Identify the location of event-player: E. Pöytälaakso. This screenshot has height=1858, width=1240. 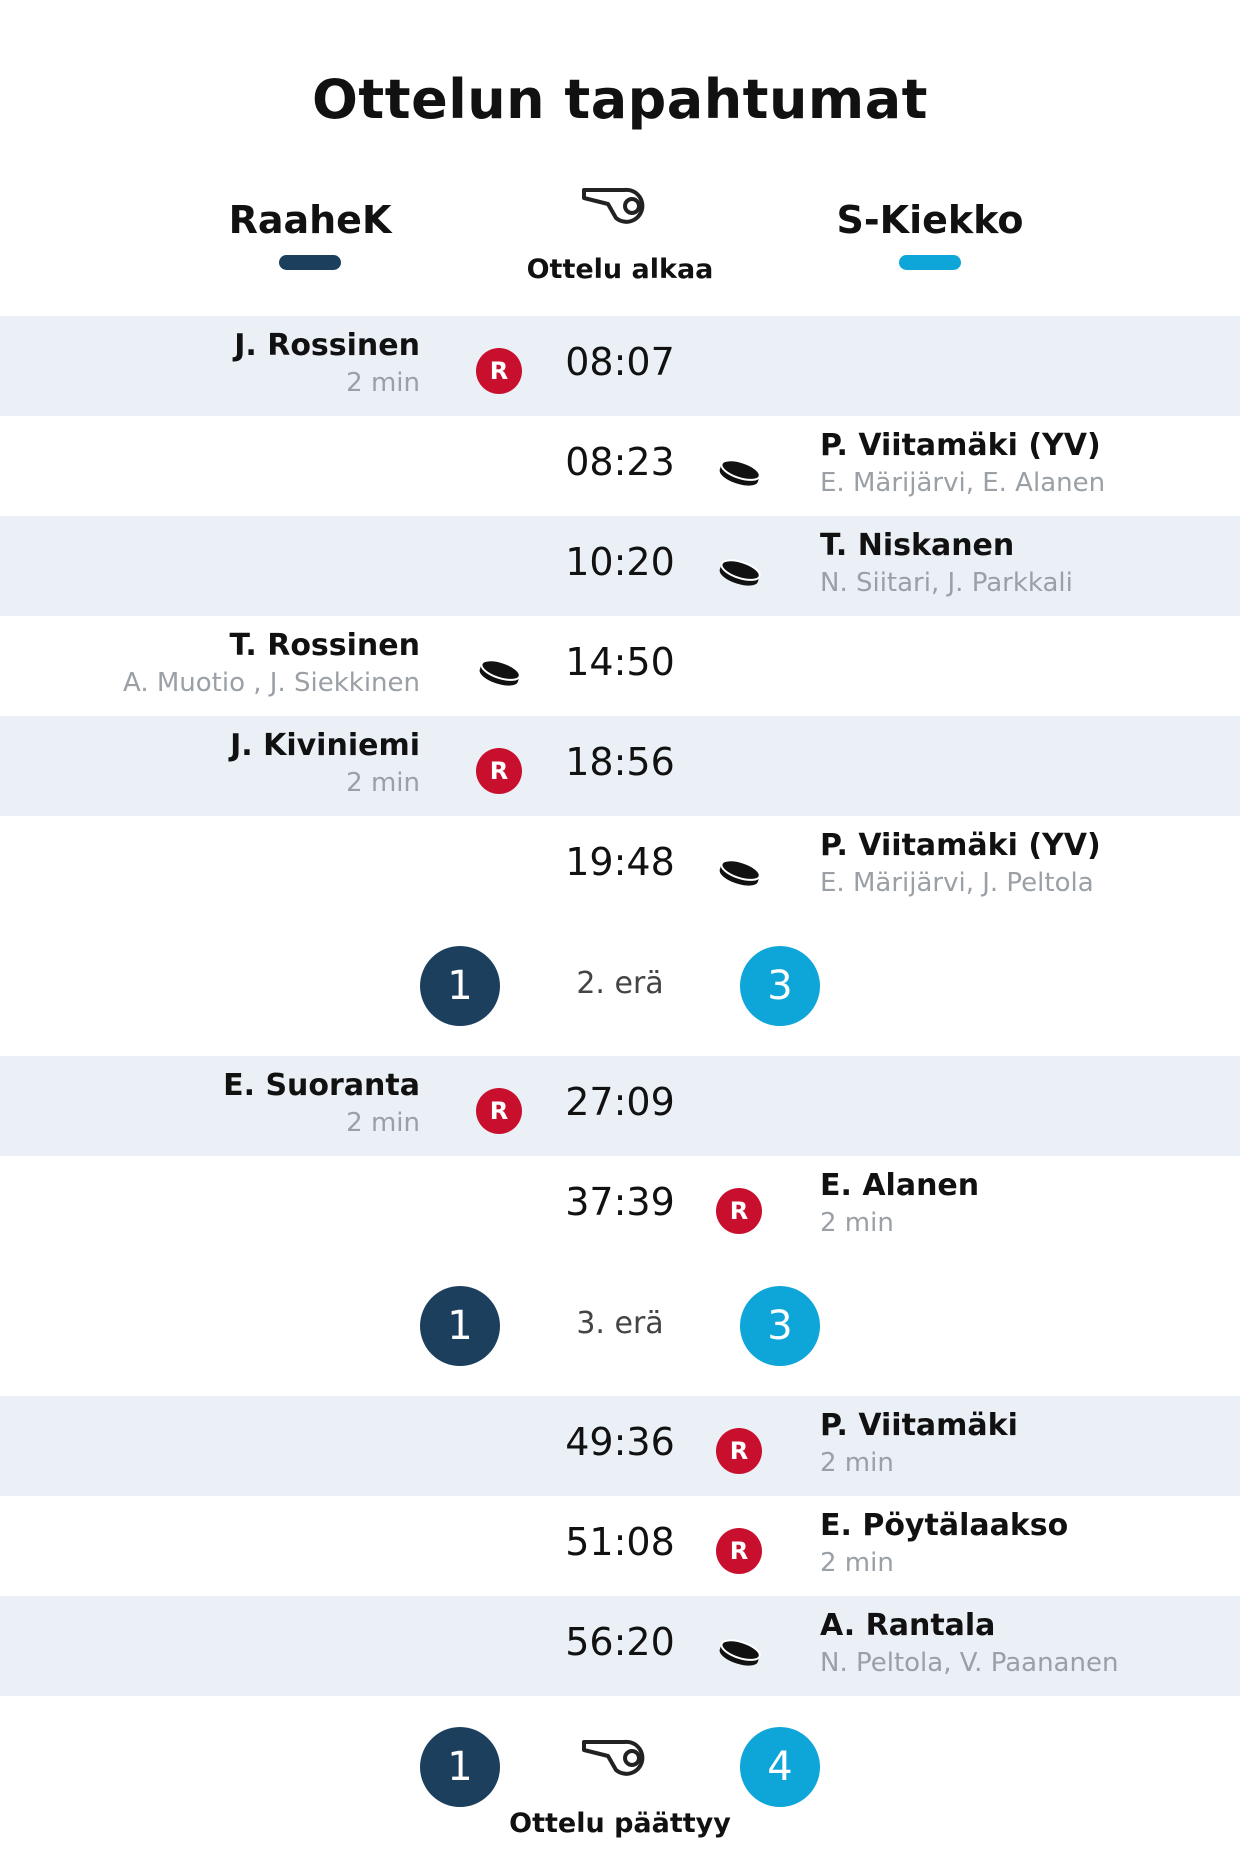
(944, 1525).